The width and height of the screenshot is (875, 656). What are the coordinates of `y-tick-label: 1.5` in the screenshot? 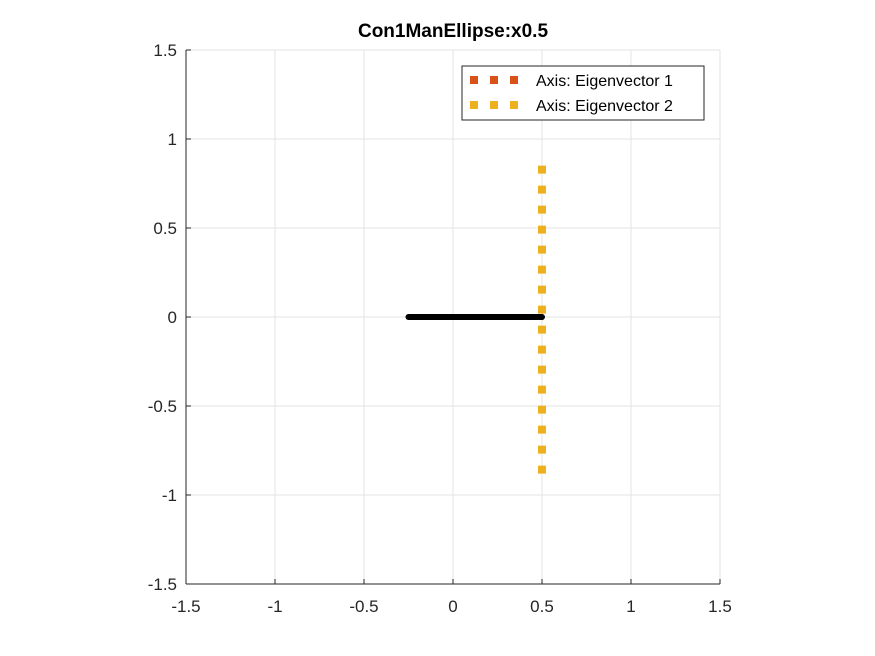 It's located at (165, 50).